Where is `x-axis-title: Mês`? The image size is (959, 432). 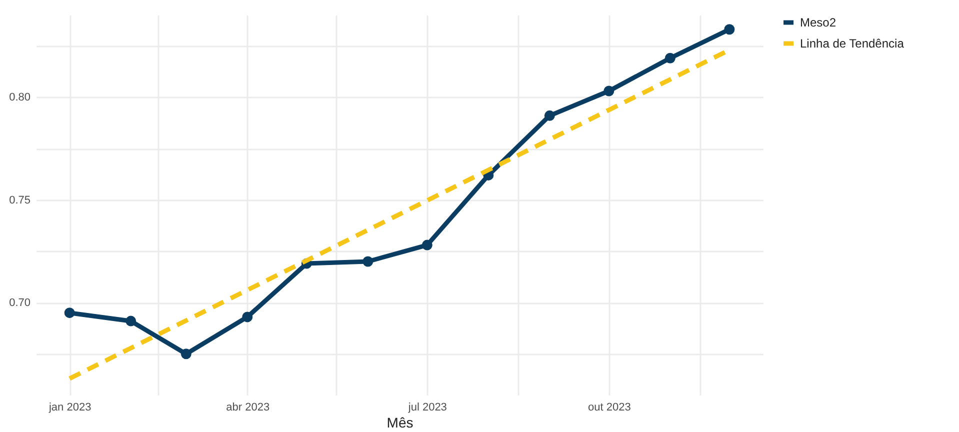 x-axis-title: Mês is located at coordinates (400, 422).